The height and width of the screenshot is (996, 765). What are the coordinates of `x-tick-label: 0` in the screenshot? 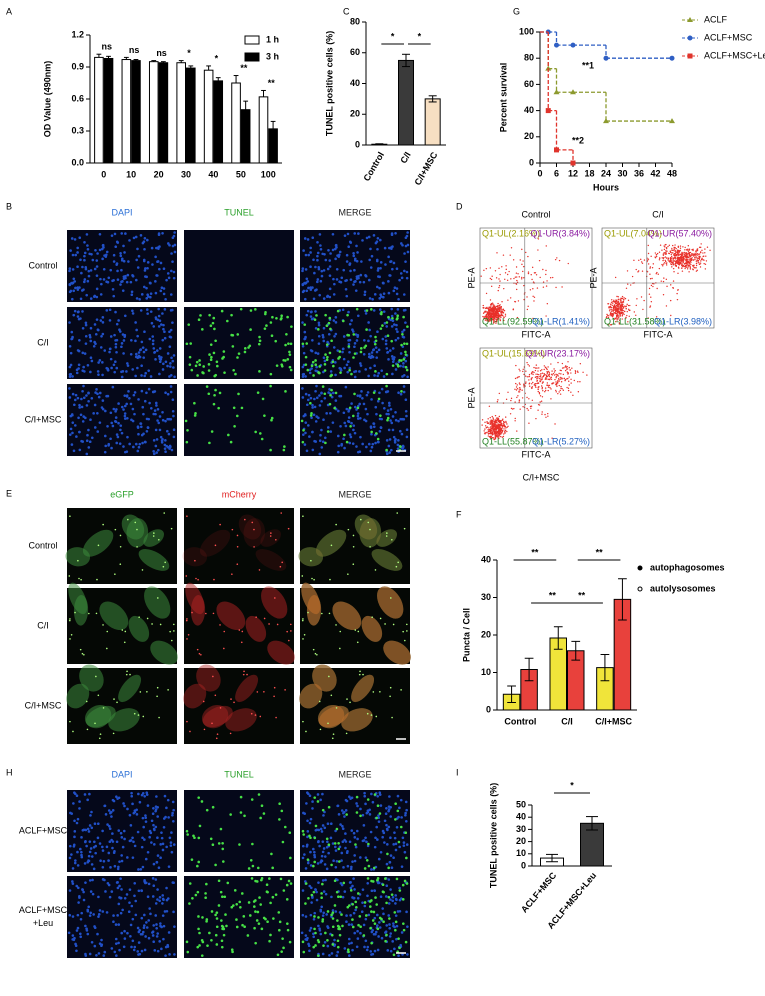 It's located at (539, 173).